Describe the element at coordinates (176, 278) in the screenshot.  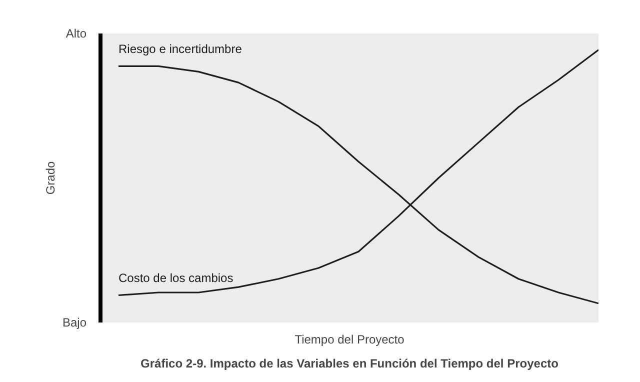
I see `series-label: Costo de los cambios` at that location.